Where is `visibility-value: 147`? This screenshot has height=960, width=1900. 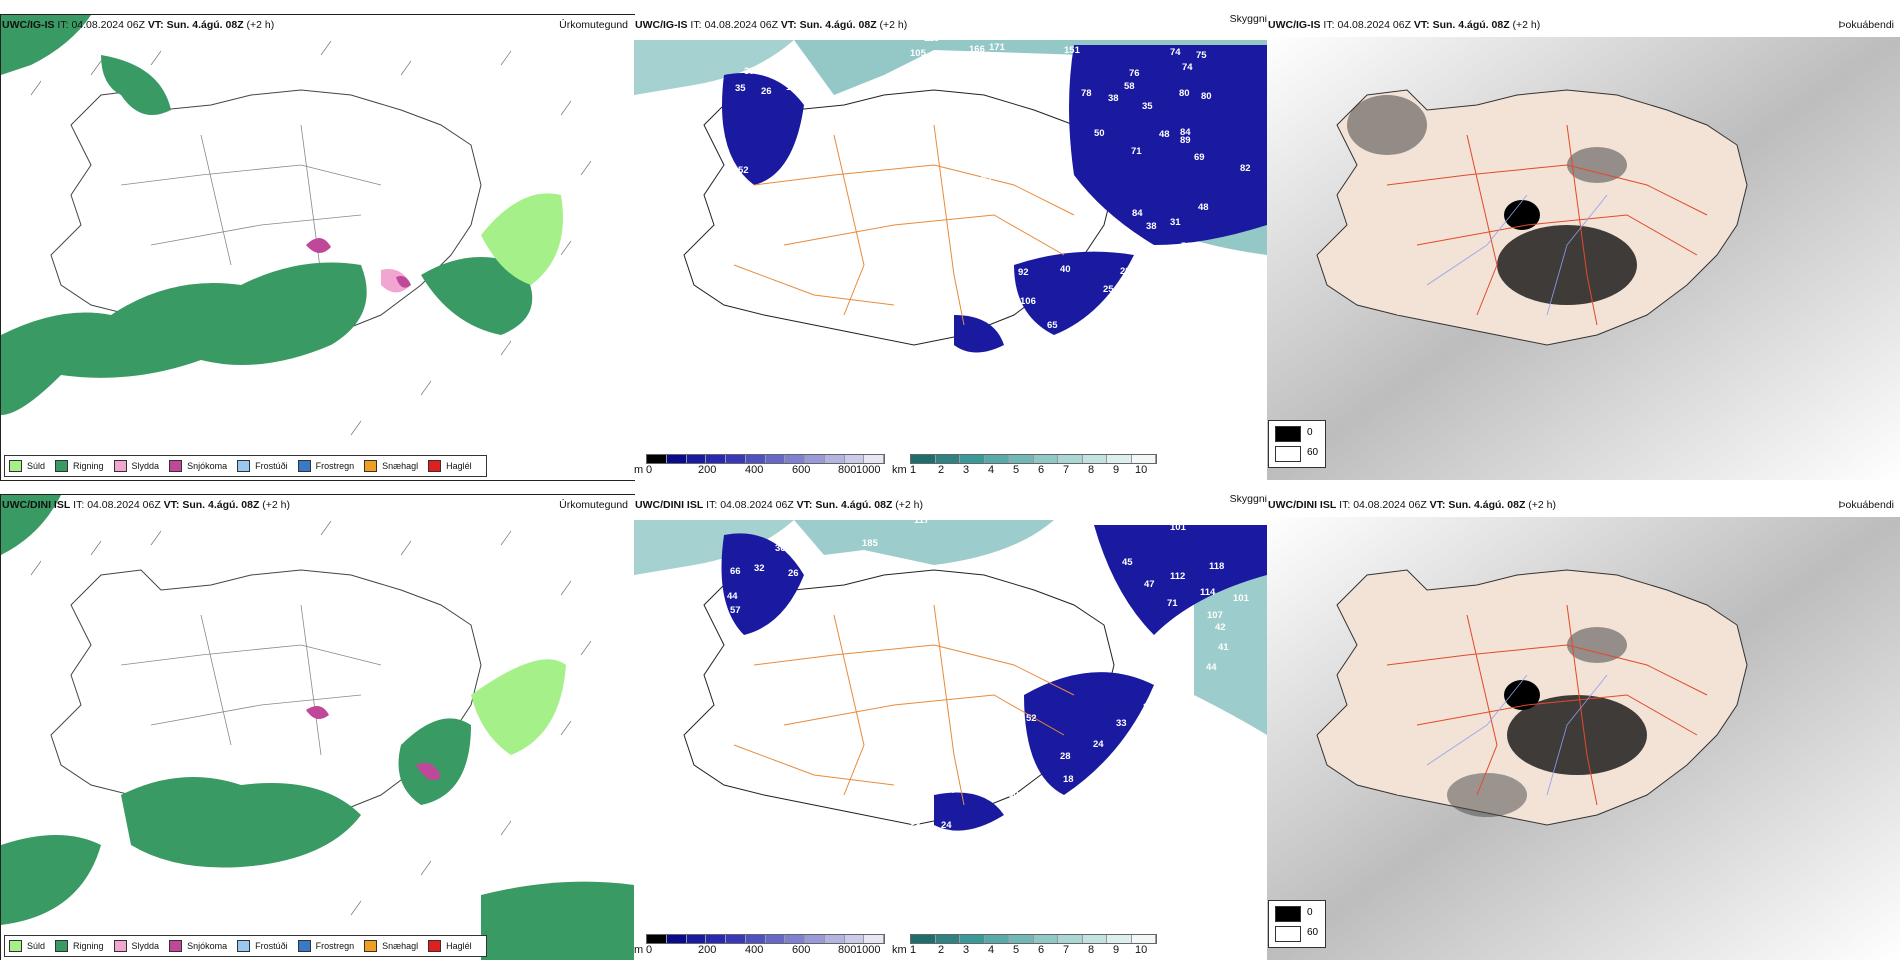
visibility-value: 147 is located at coordinates (794, 87).